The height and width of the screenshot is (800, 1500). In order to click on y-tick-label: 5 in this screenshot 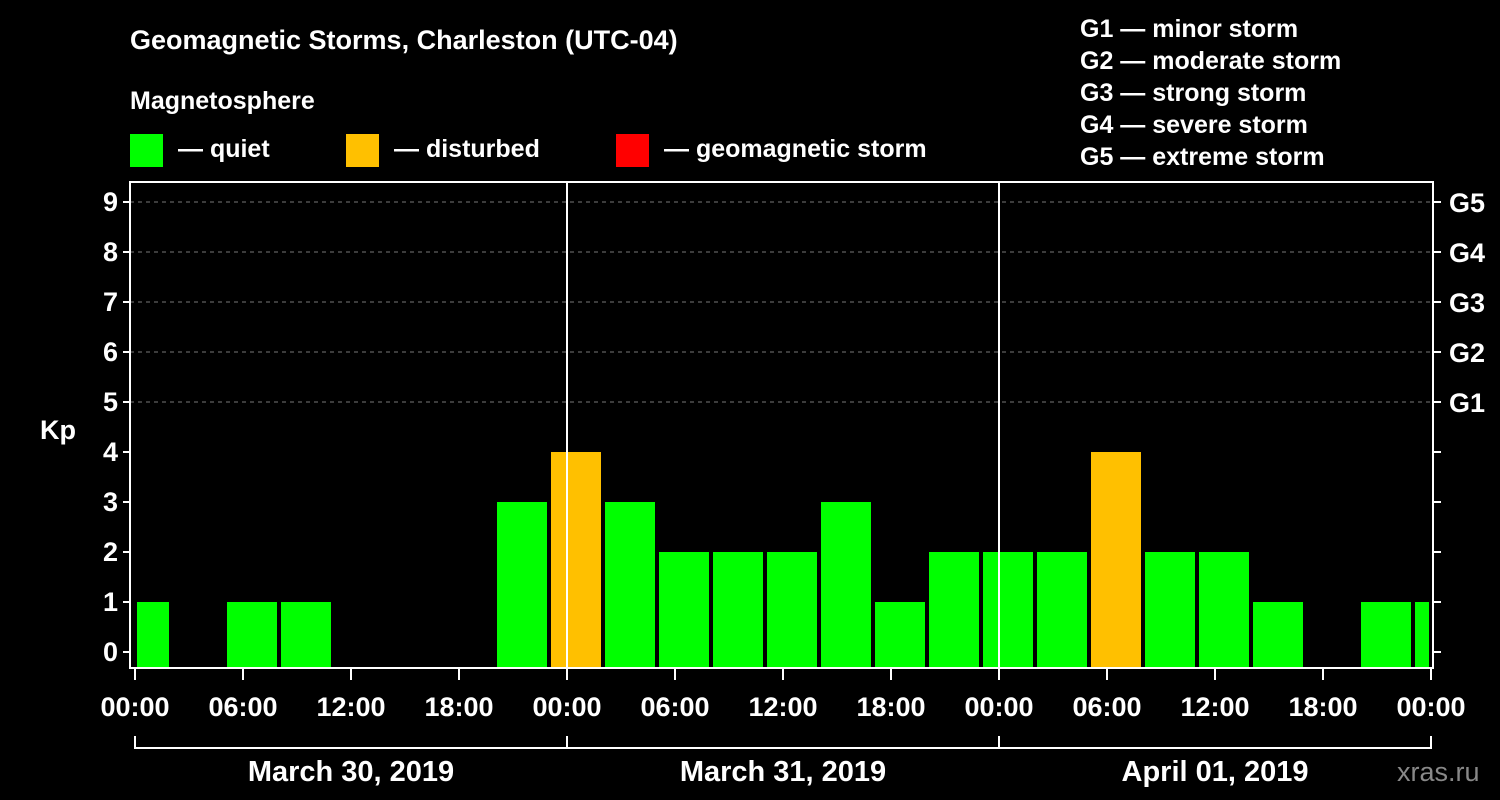, I will do `click(110, 402)`.